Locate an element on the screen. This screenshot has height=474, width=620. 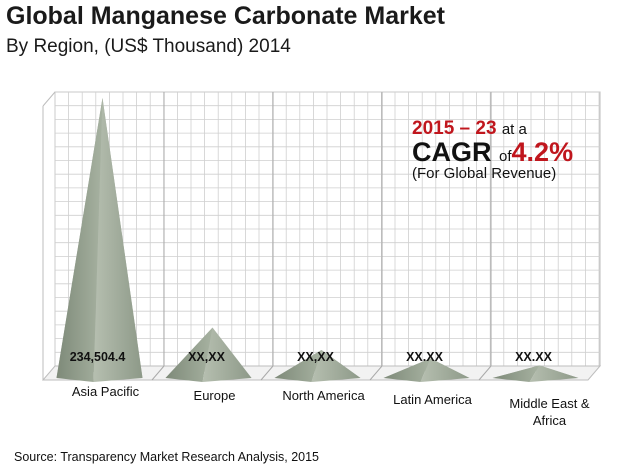
cagr-note: (For Global Revenue) is located at coordinates (484, 173).